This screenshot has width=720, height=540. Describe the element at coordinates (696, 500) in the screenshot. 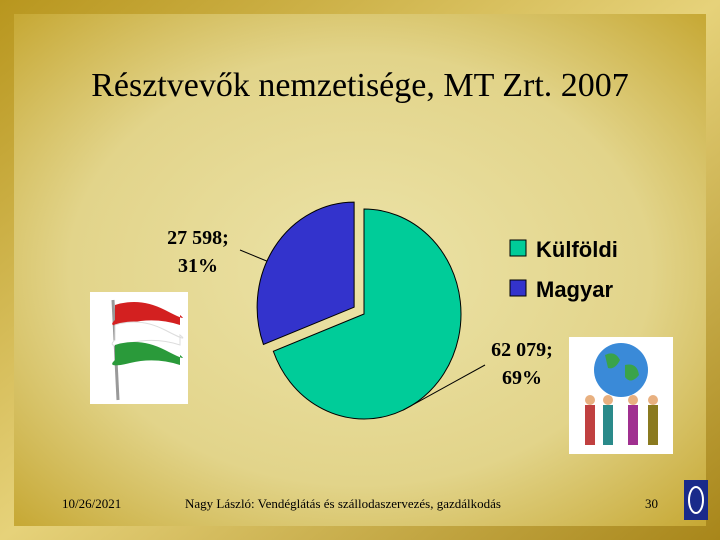

I see `logo` at that location.